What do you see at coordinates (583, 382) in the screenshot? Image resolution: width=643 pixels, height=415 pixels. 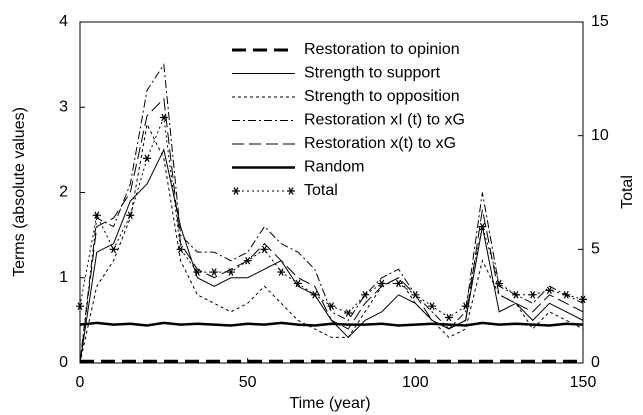 I see `x-tick-label: 150` at bounding box center [583, 382].